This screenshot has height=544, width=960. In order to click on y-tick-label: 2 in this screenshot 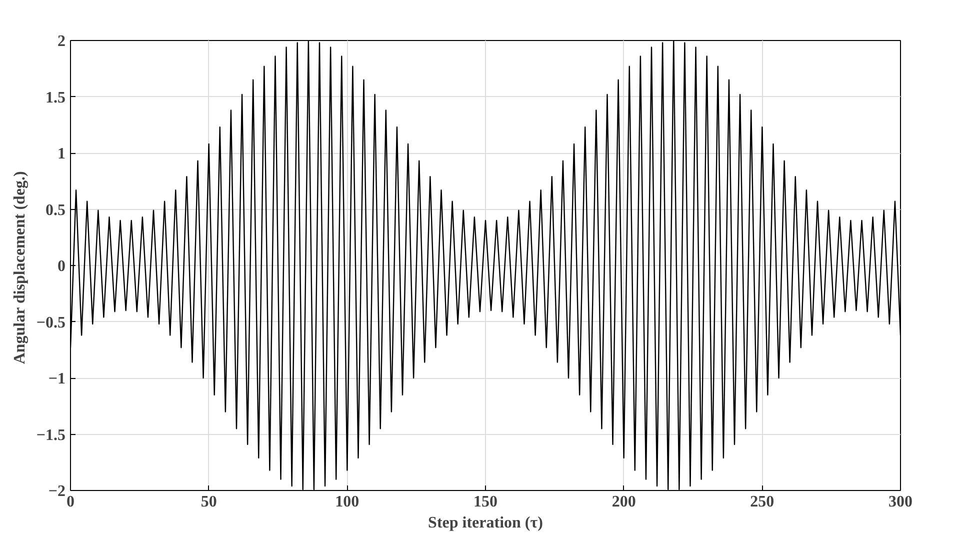, I will do `click(62, 41)`.